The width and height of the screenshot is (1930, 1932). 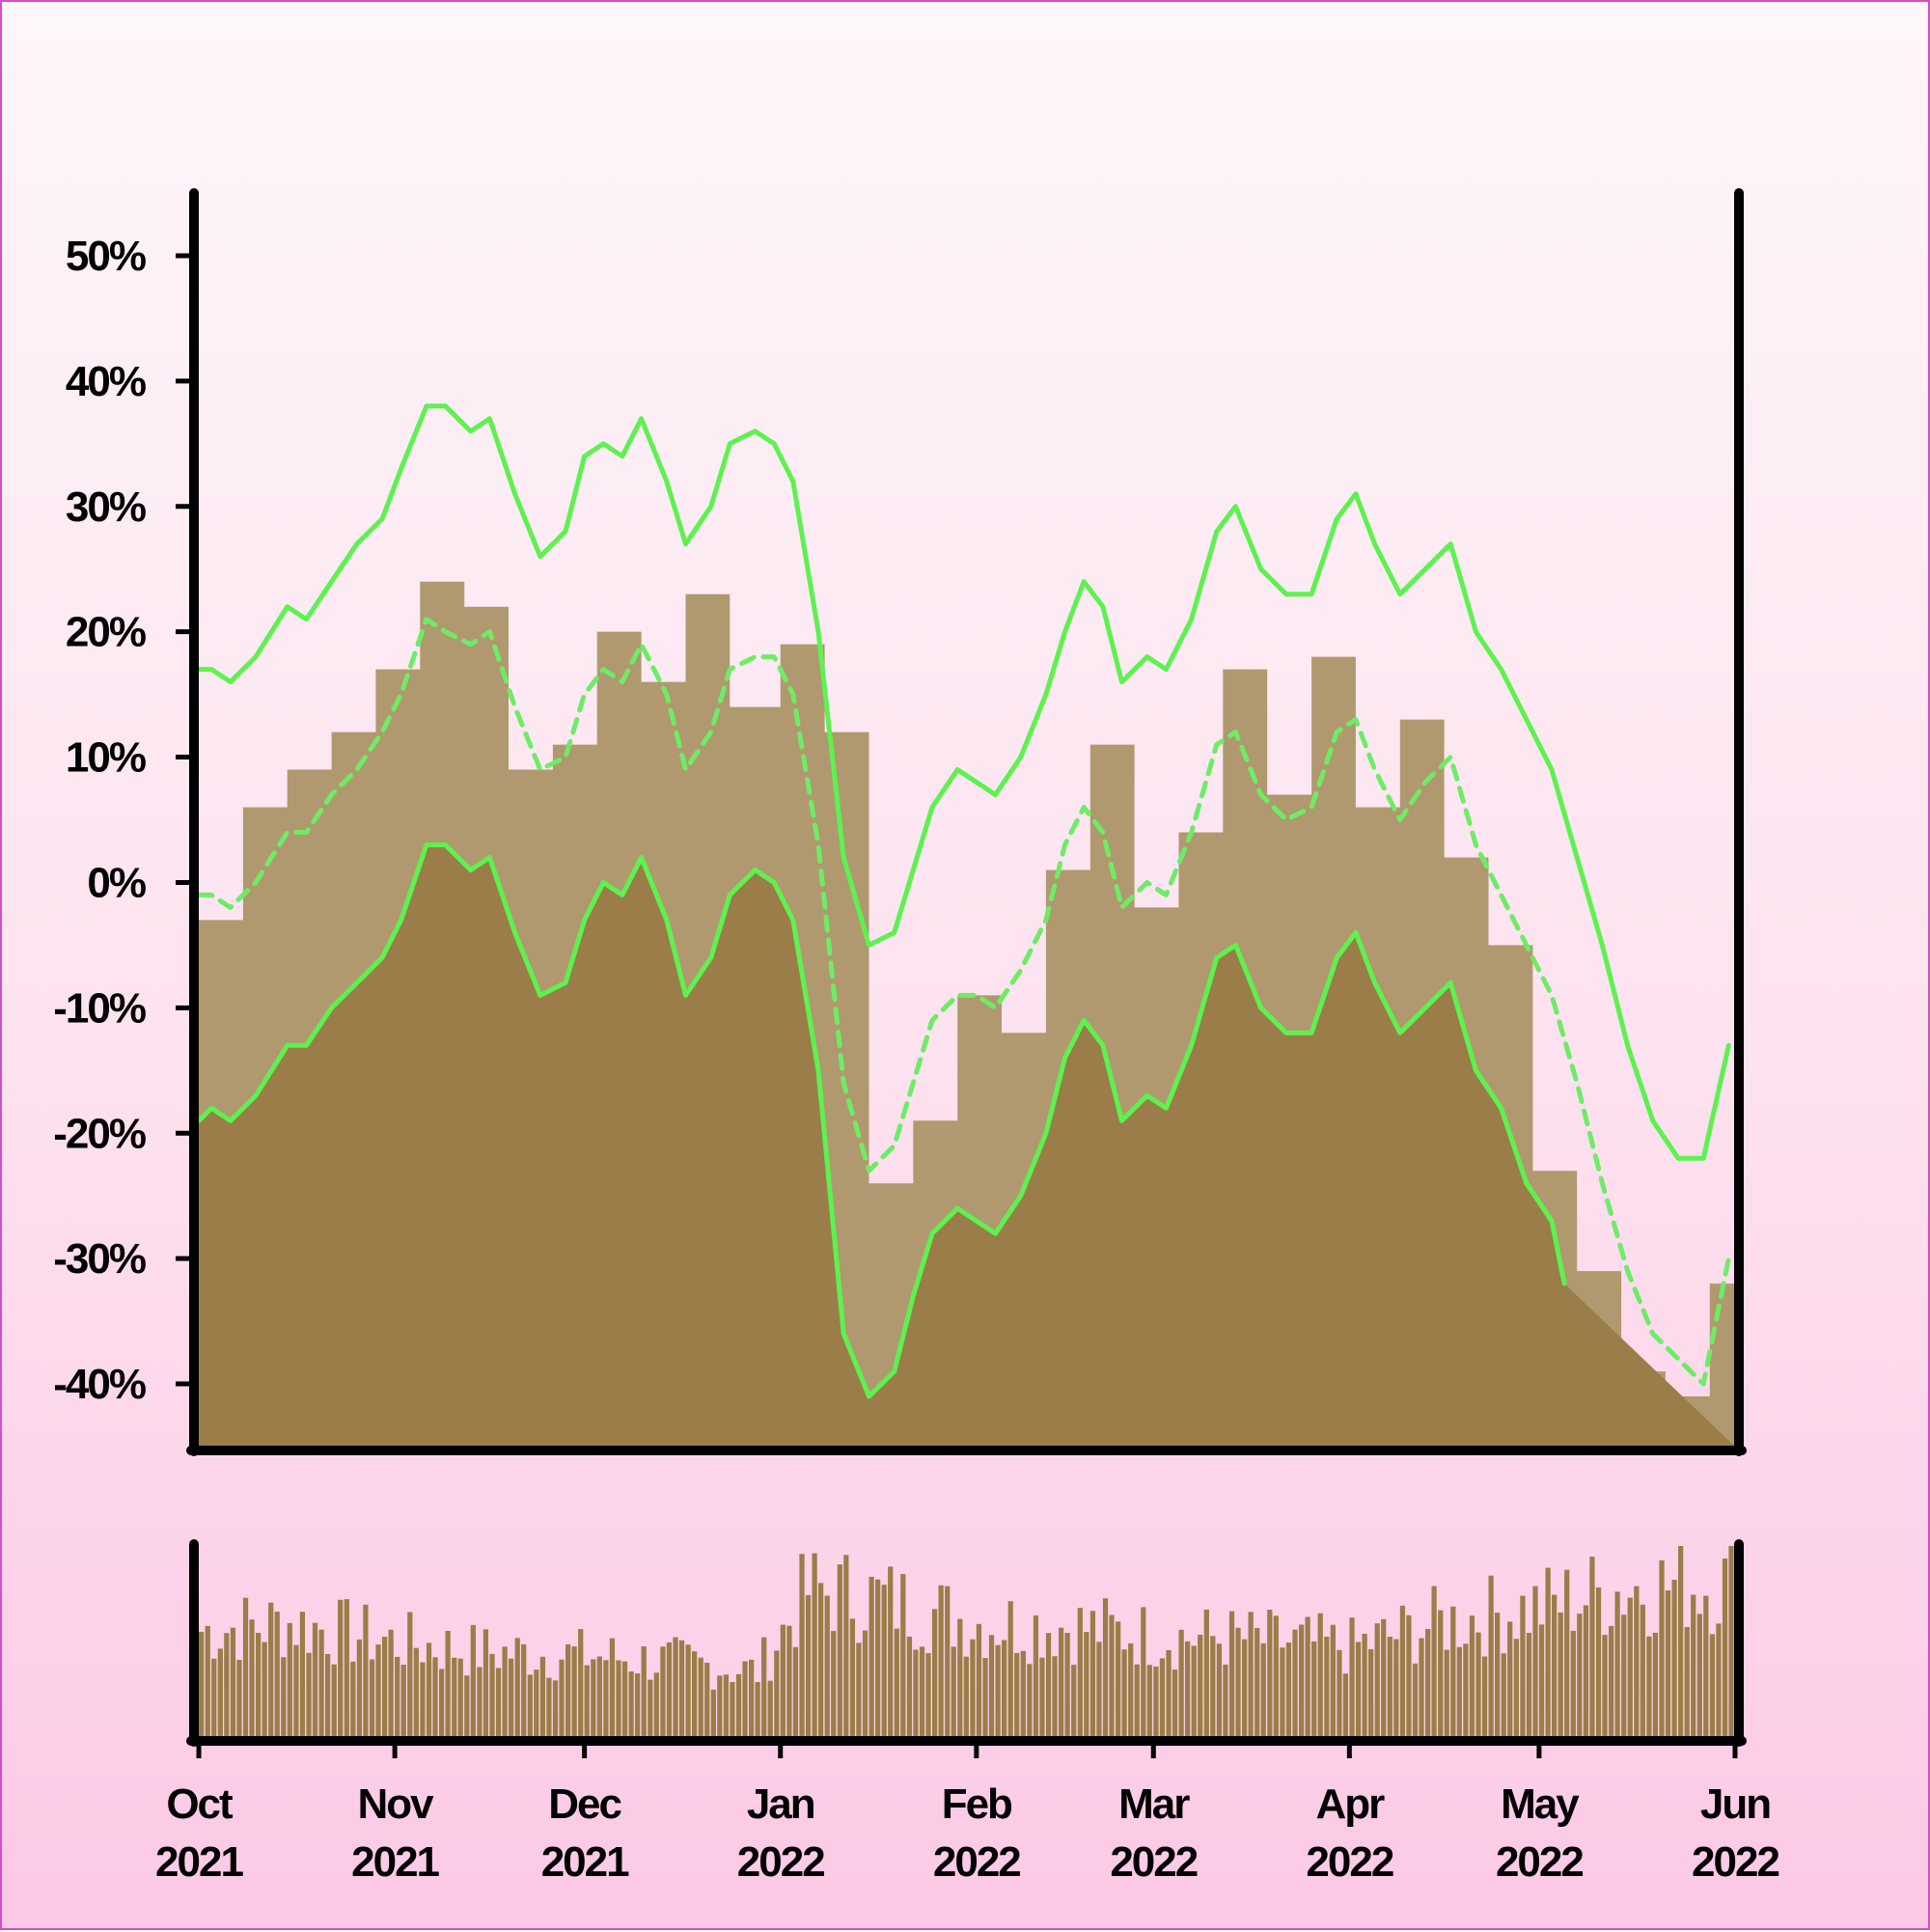 What do you see at coordinates (106, 632) in the screenshot?
I see `y-tick-label: 20%` at bounding box center [106, 632].